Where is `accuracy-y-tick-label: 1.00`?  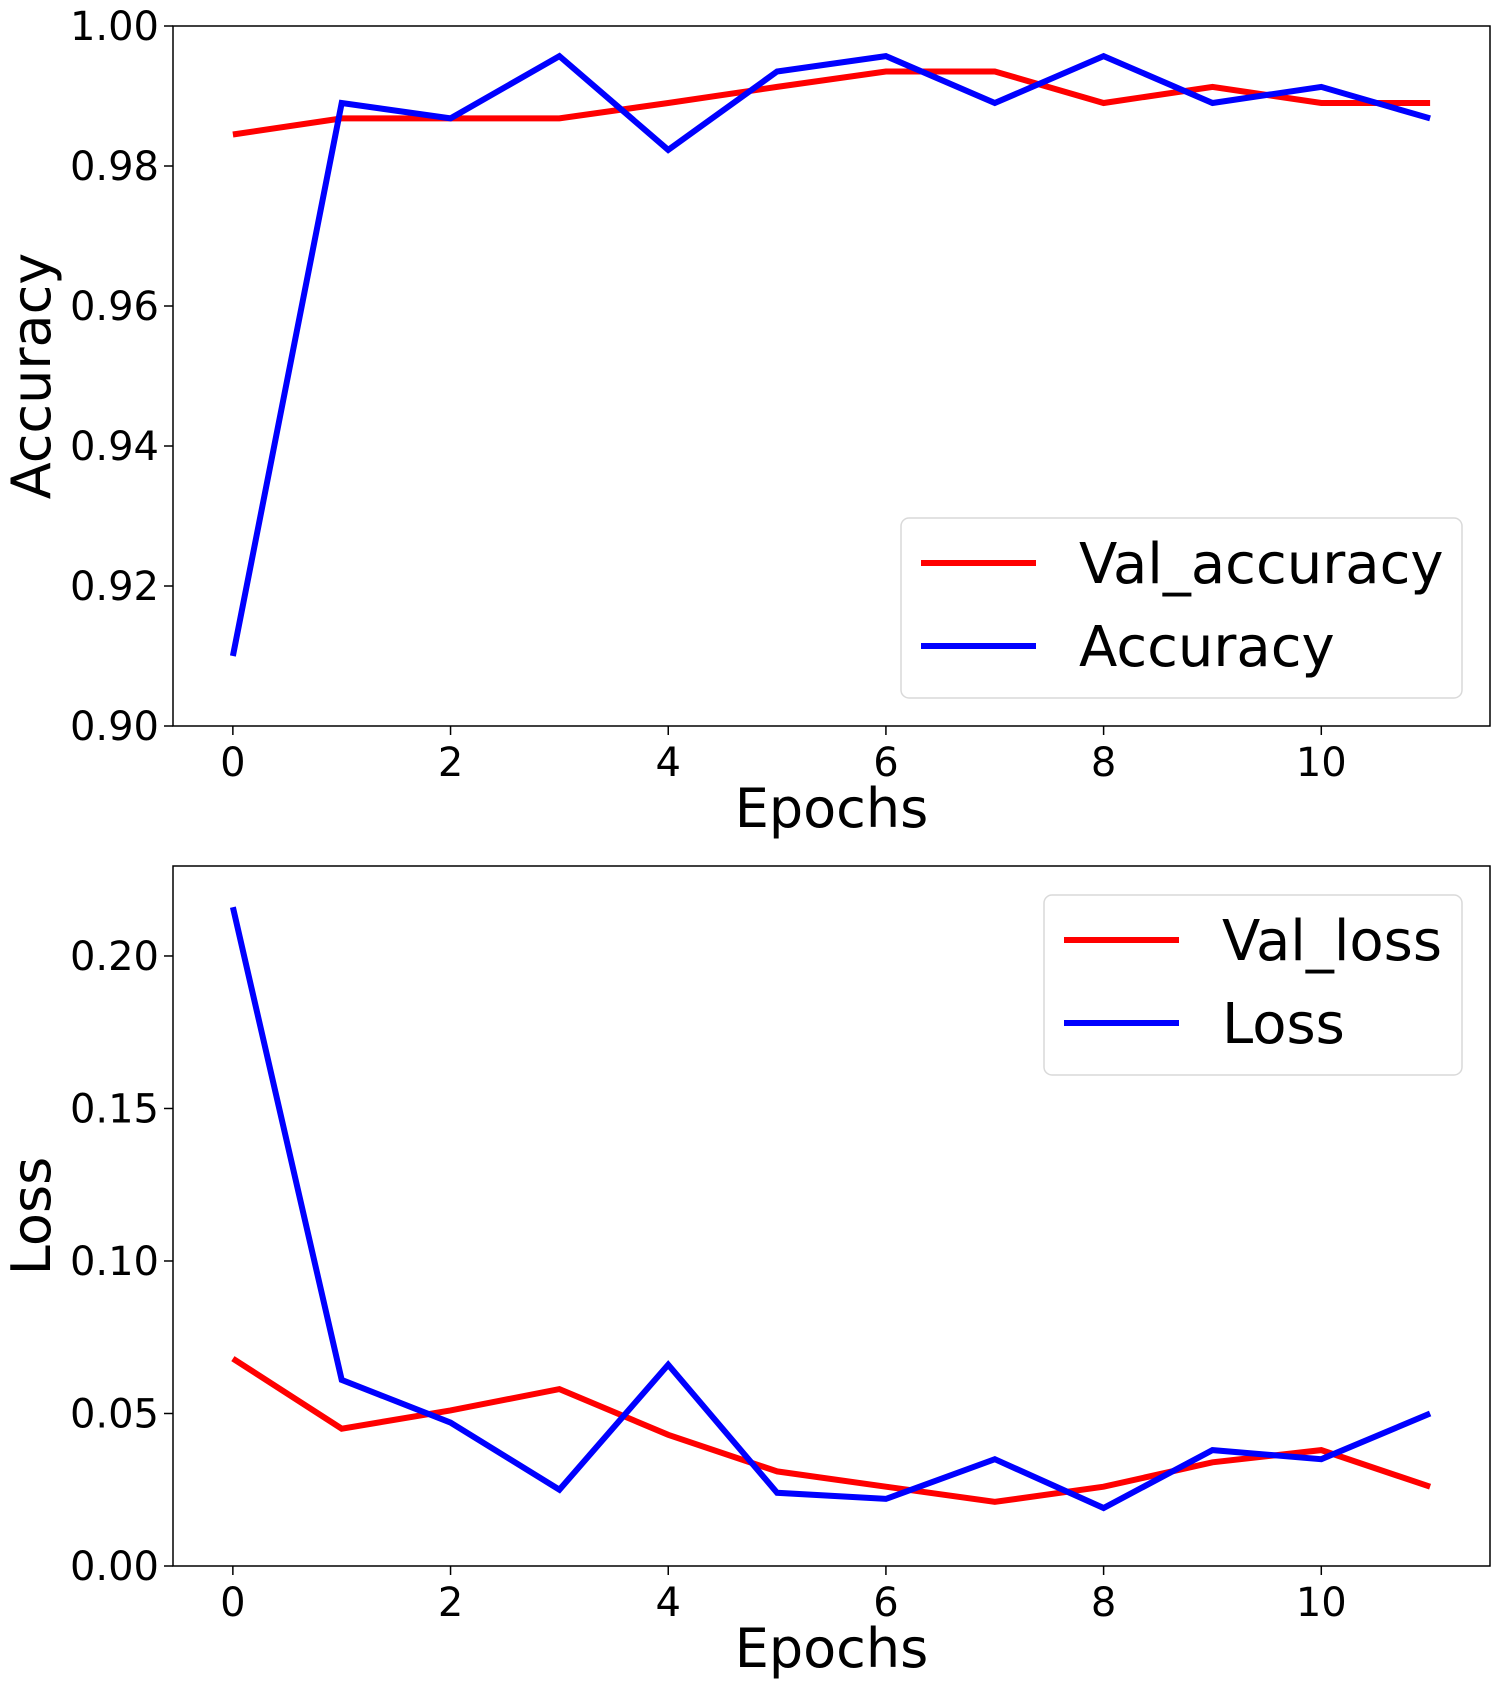
accuracy-y-tick-label: 1.00 is located at coordinates (114, 27).